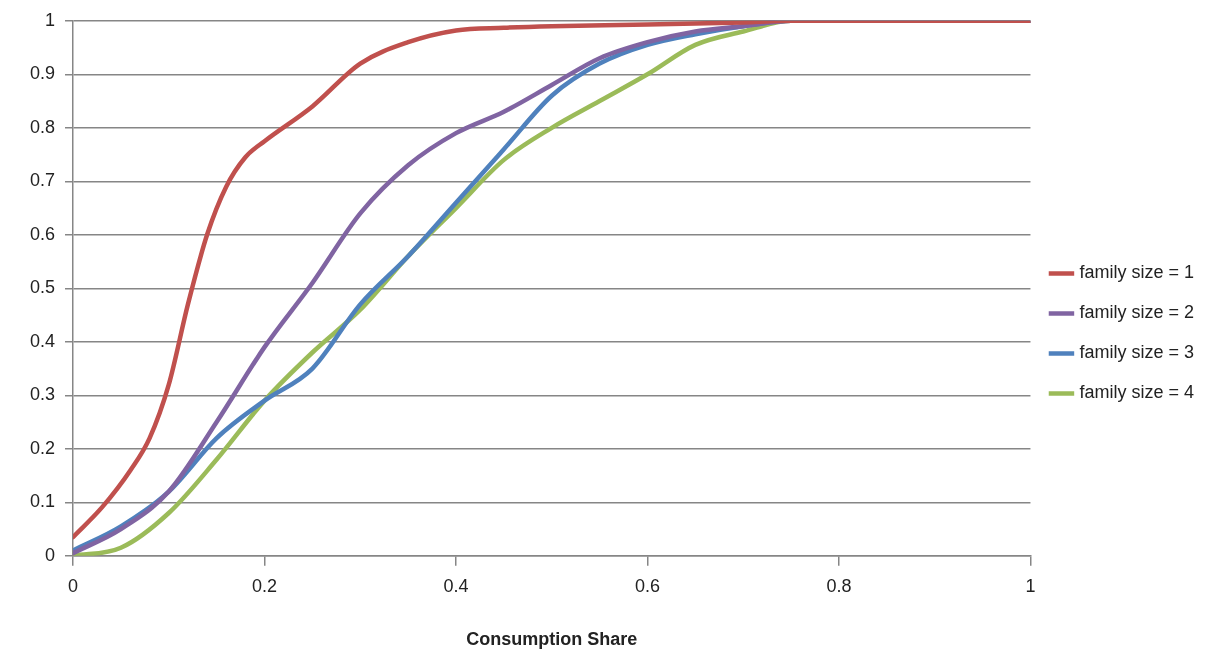 The height and width of the screenshot is (665, 1214). Describe the element at coordinates (42, 180) in the screenshot. I see `y-tick-label: 0.7` at that location.